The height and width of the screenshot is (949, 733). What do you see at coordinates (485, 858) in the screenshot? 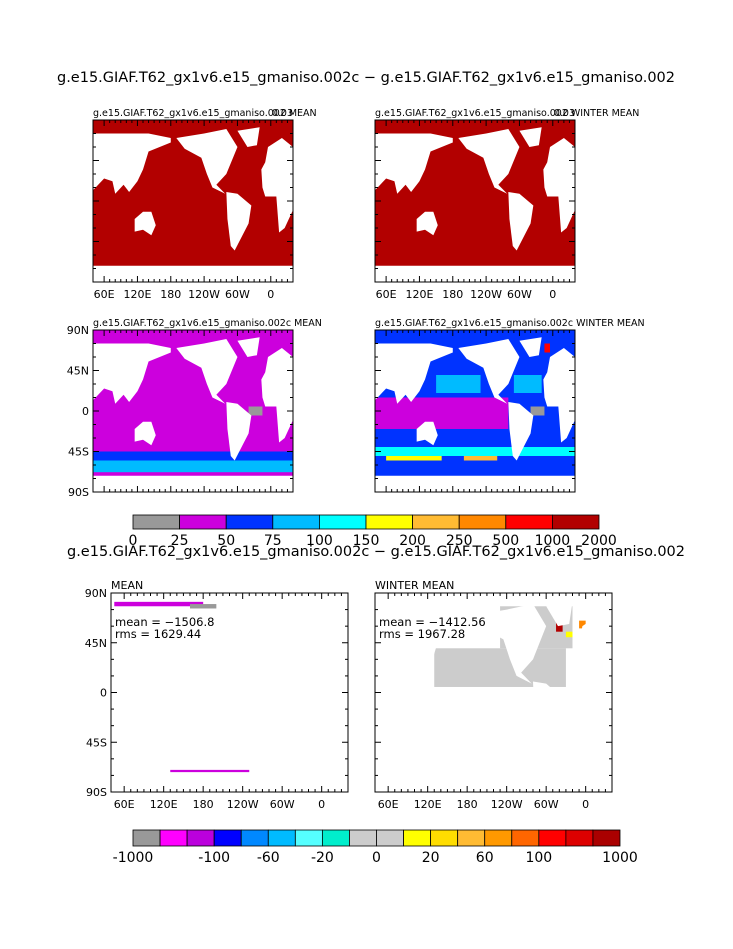
I see `colorbar-label: 60` at bounding box center [485, 858].